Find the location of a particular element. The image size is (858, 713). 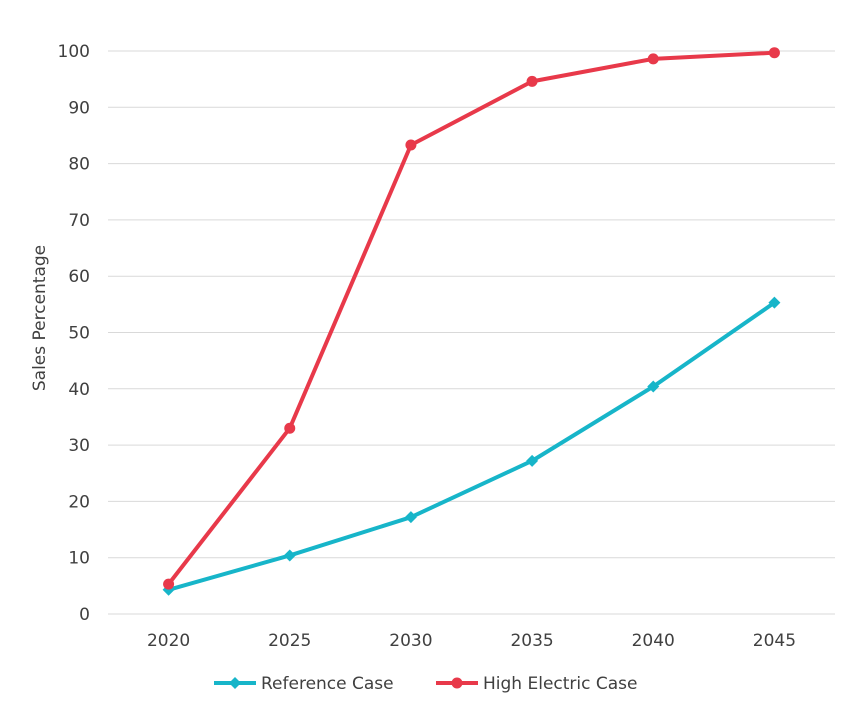

y-tick-label: 30 is located at coordinates (79, 446).